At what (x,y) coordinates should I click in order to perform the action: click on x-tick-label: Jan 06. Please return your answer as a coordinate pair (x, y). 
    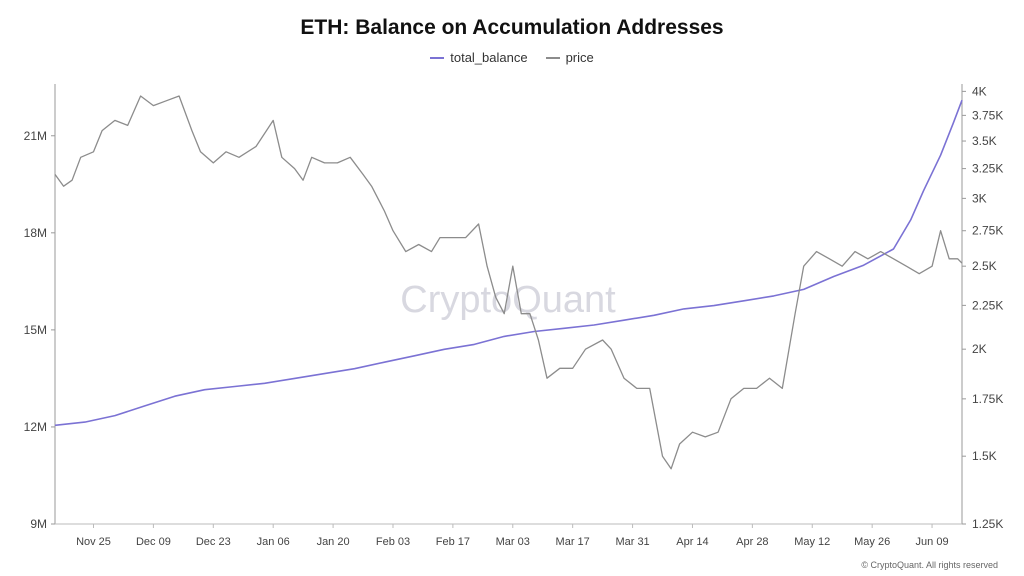
    Looking at the image, I should click on (273, 542).